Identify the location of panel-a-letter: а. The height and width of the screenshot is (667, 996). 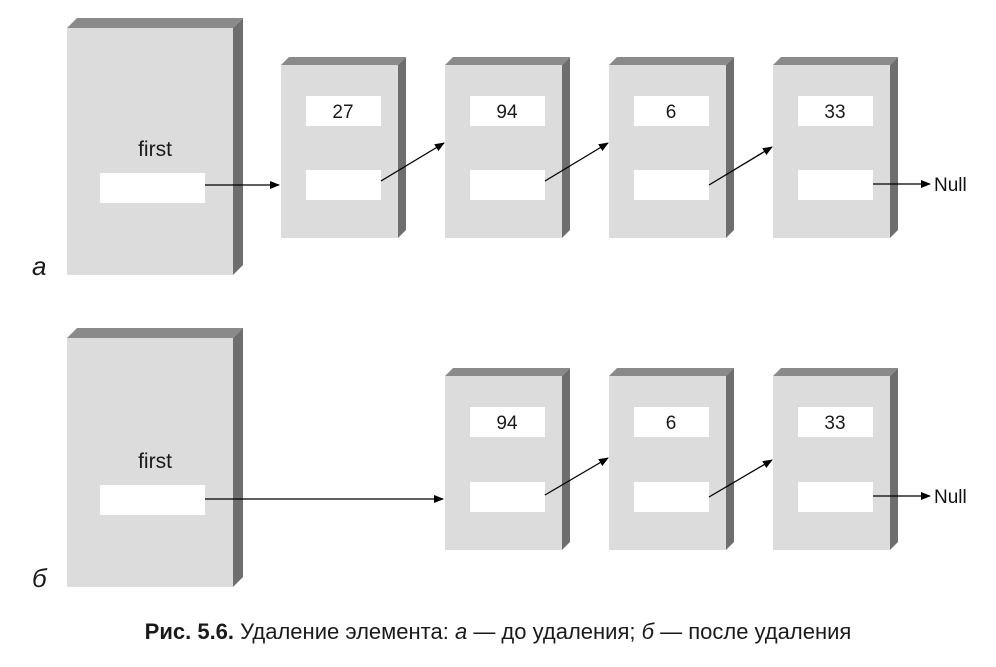
(39, 266).